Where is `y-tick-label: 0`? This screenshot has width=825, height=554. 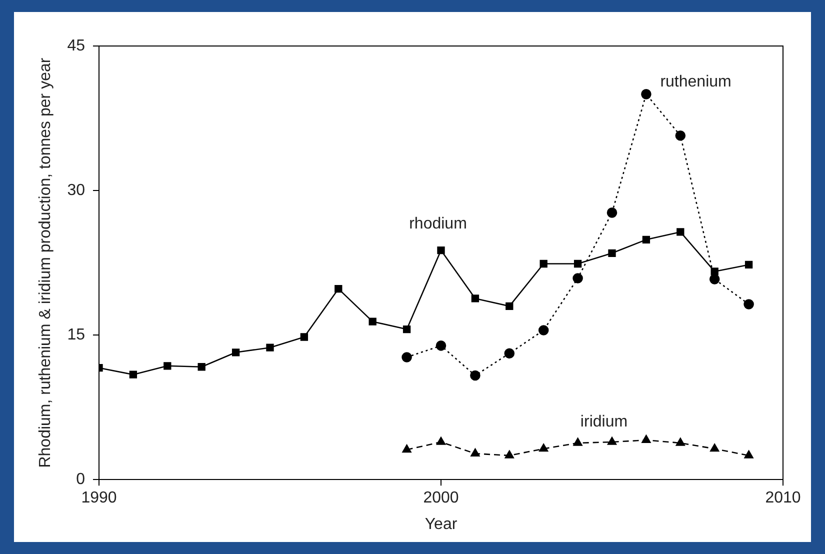
y-tick-label: 0 is located at coordinates (81, 479).